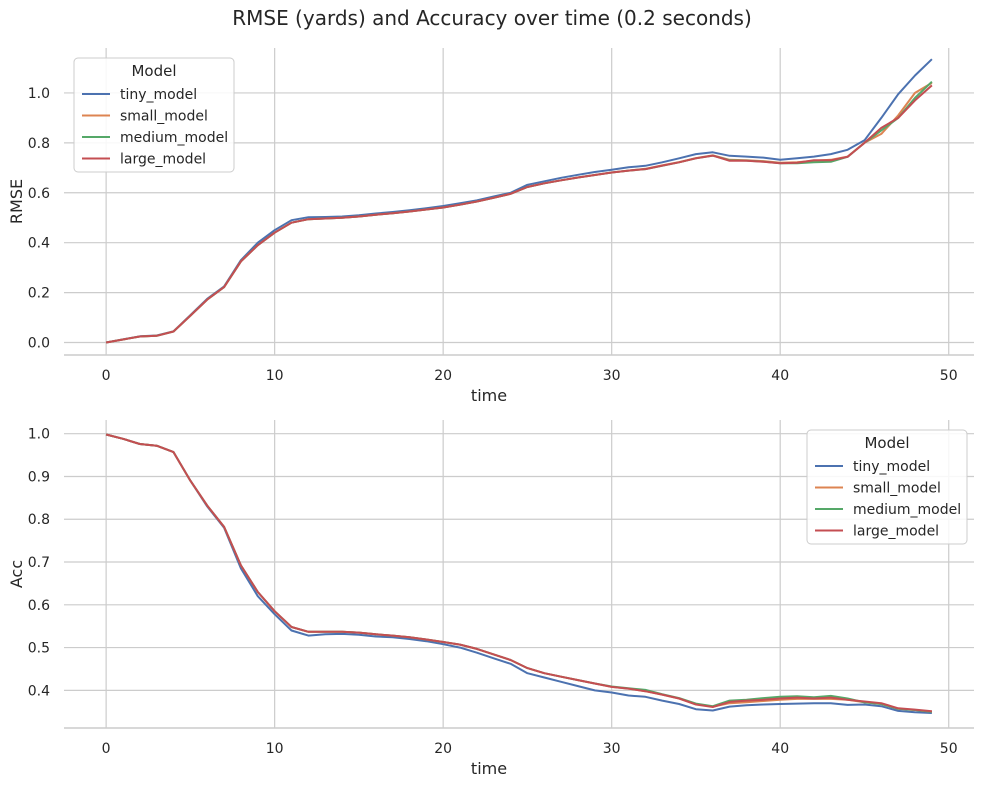 This screenshot has height=786, width=984. What do you see at coordinates (39, 563) in the screenshot?
I see `y-tick-label: 0.7` at bounding box center [39, 563].